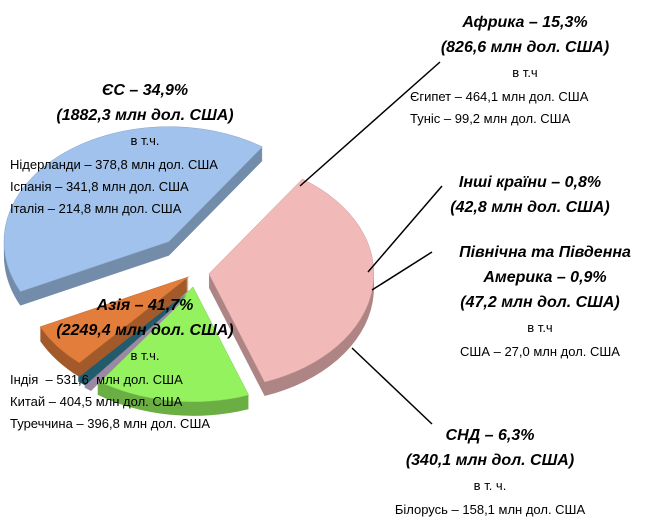  What do you see at coordinates (545, 265) in the screenshot?
I see `slice-heading: Північна та Південна Америка – 0,9%` at bounding box center [545, 265].